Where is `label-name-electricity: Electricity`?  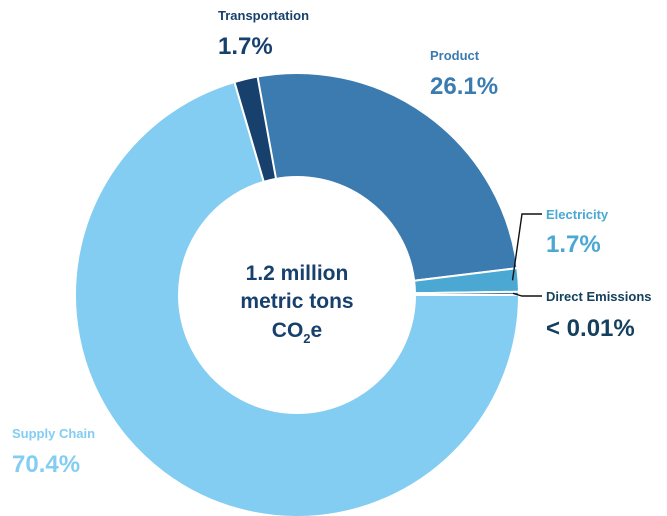 label-name-electricity: Electricity is located at coordinates (577, 214).